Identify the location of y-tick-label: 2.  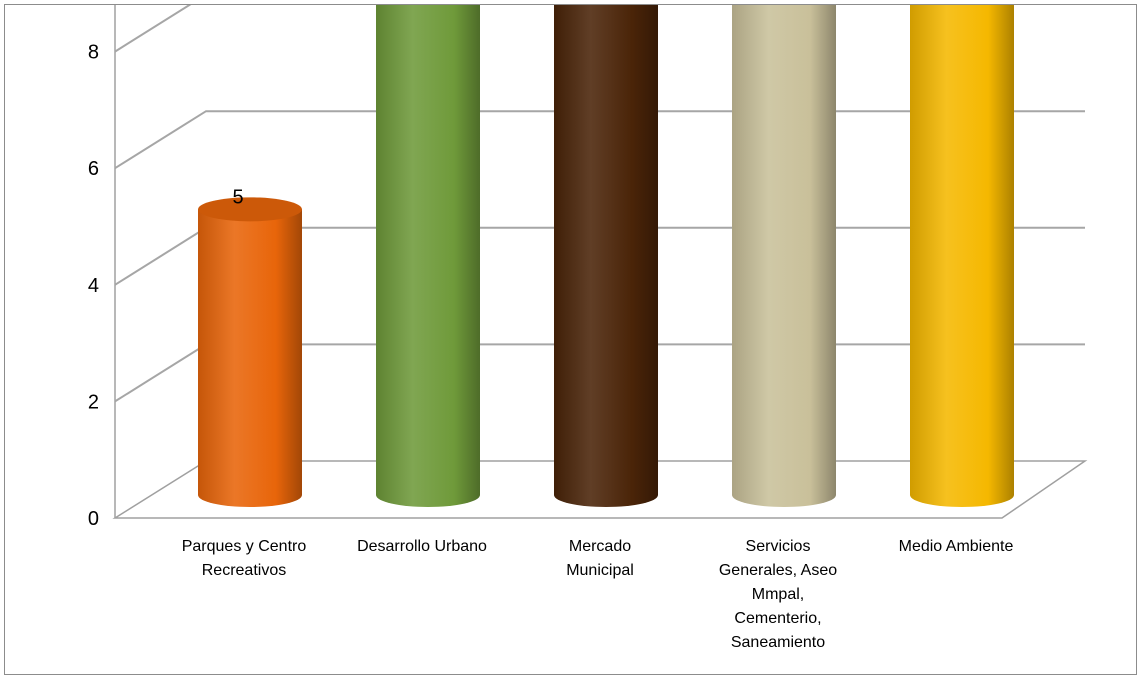
(93, 402).